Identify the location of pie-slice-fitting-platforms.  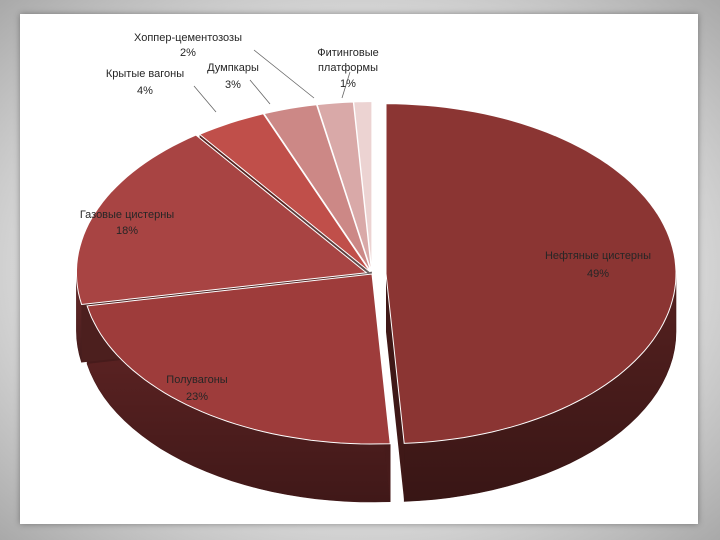
(363, 186).